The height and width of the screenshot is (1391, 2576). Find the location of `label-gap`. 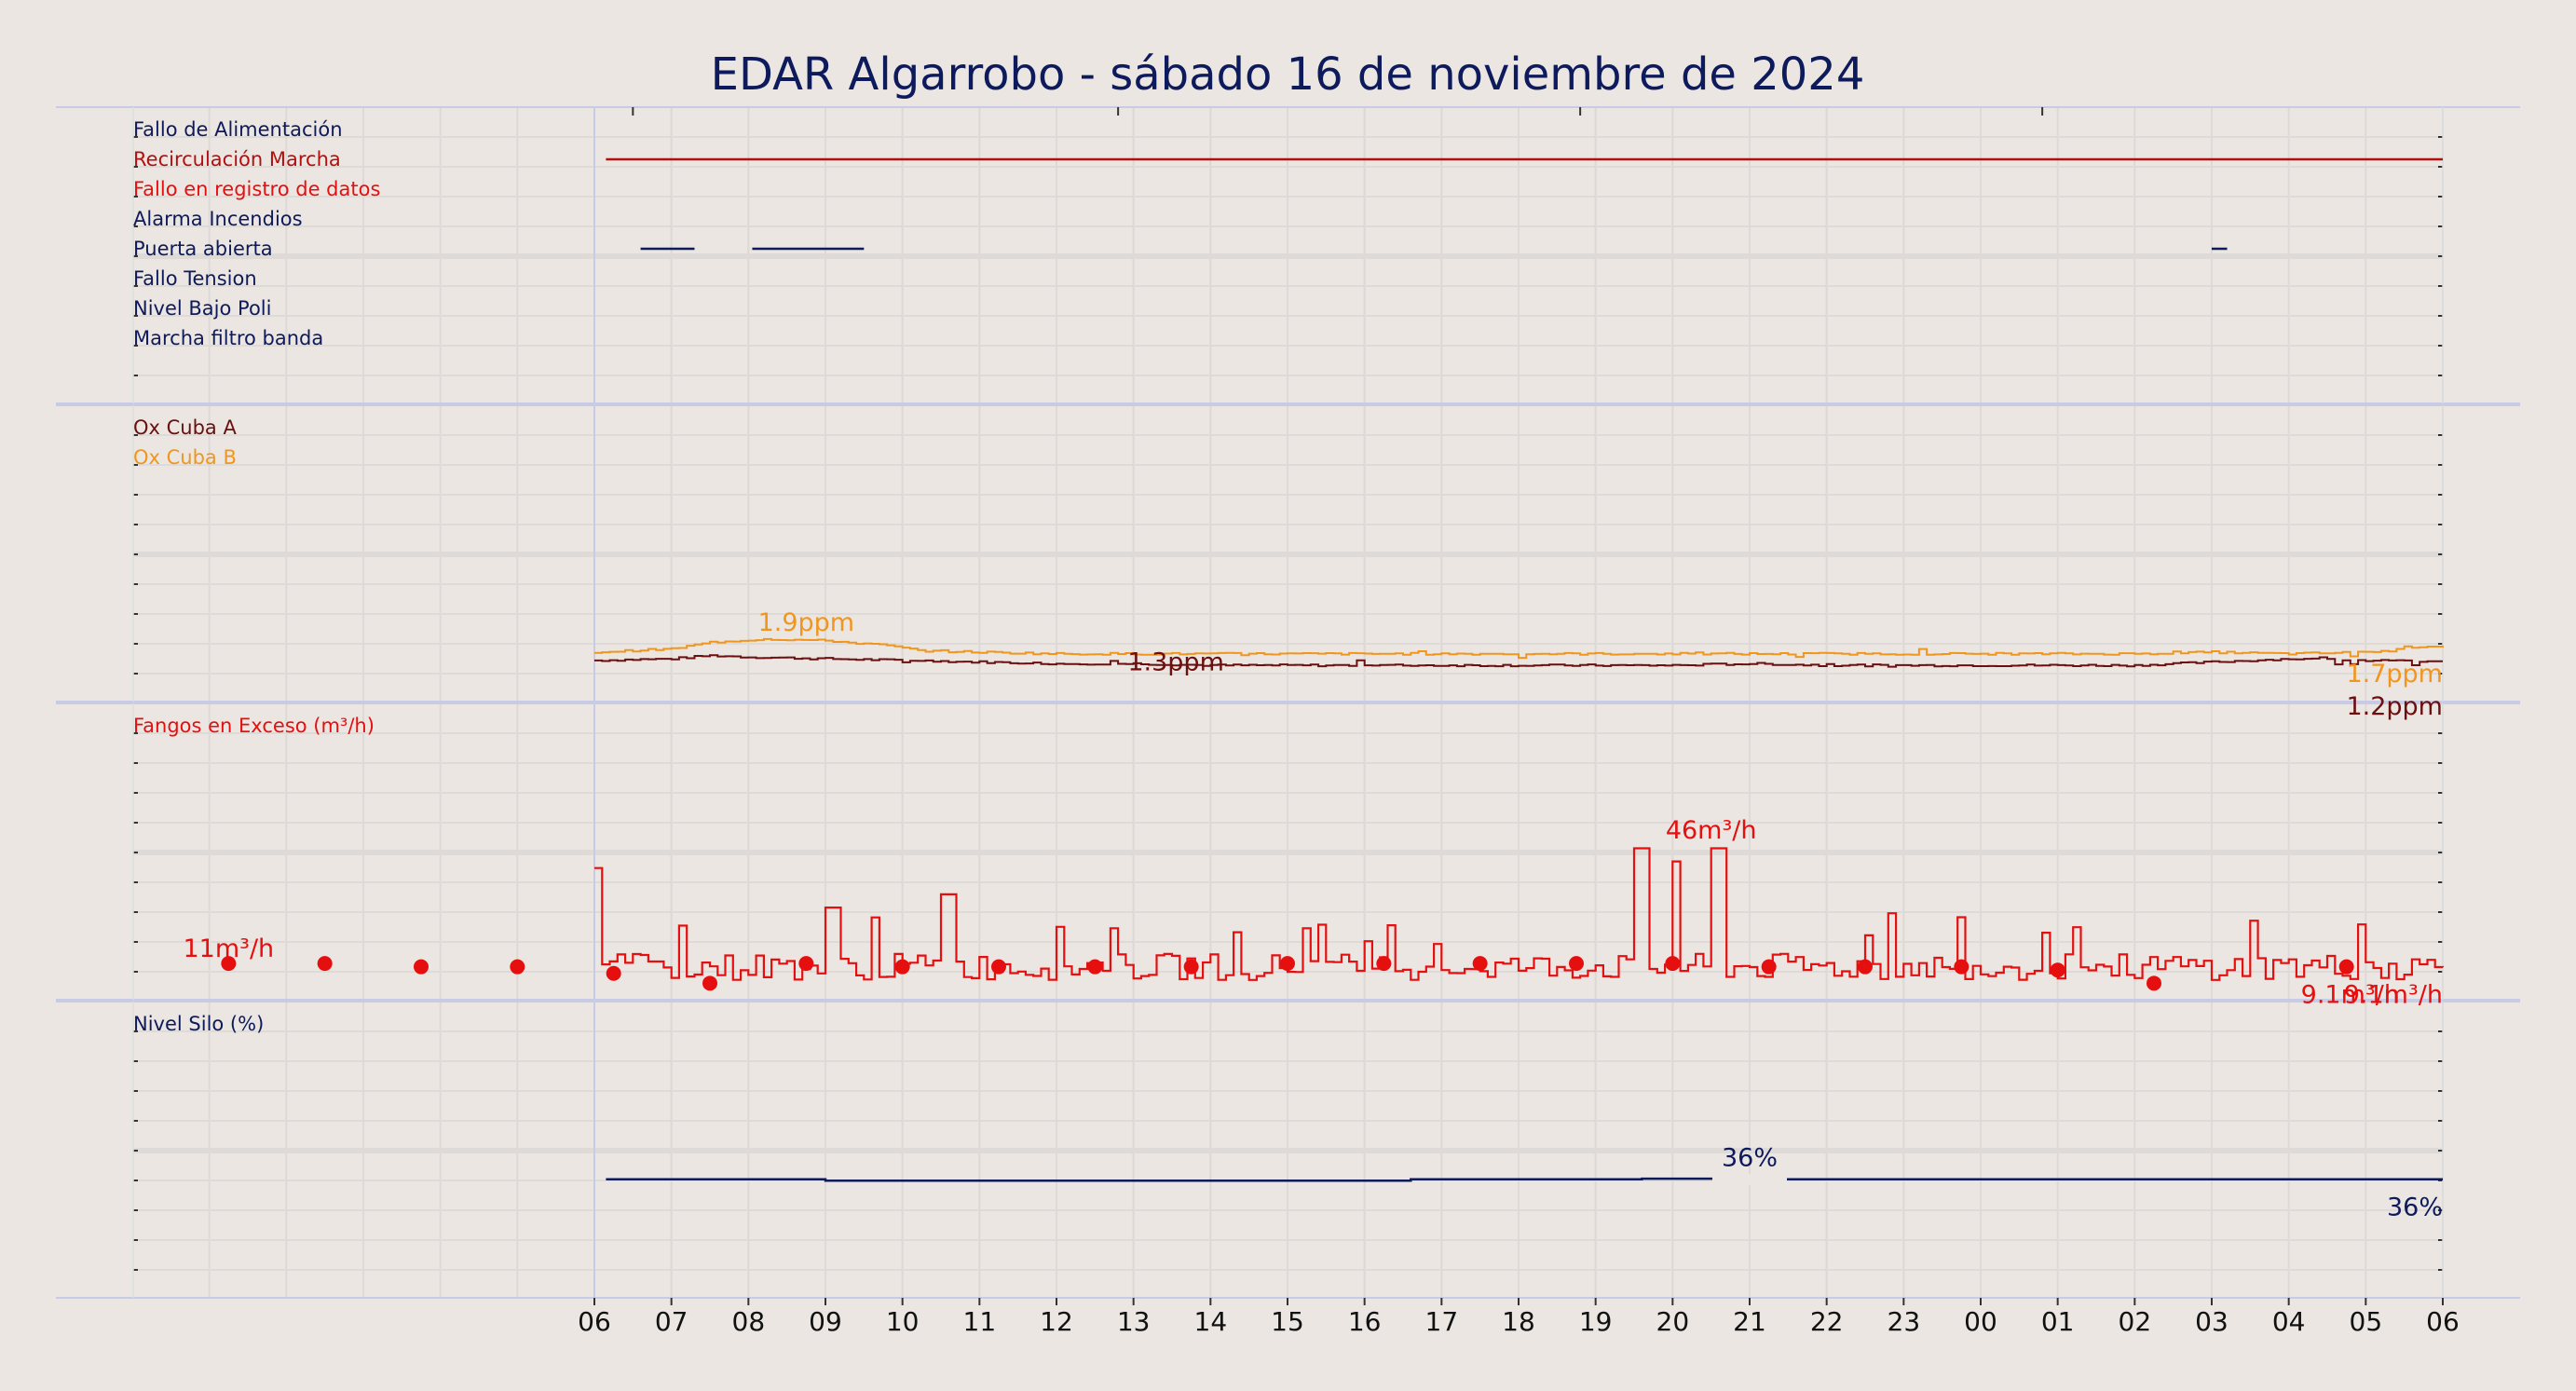

label-gap is located at coordinates (1749, 1179).